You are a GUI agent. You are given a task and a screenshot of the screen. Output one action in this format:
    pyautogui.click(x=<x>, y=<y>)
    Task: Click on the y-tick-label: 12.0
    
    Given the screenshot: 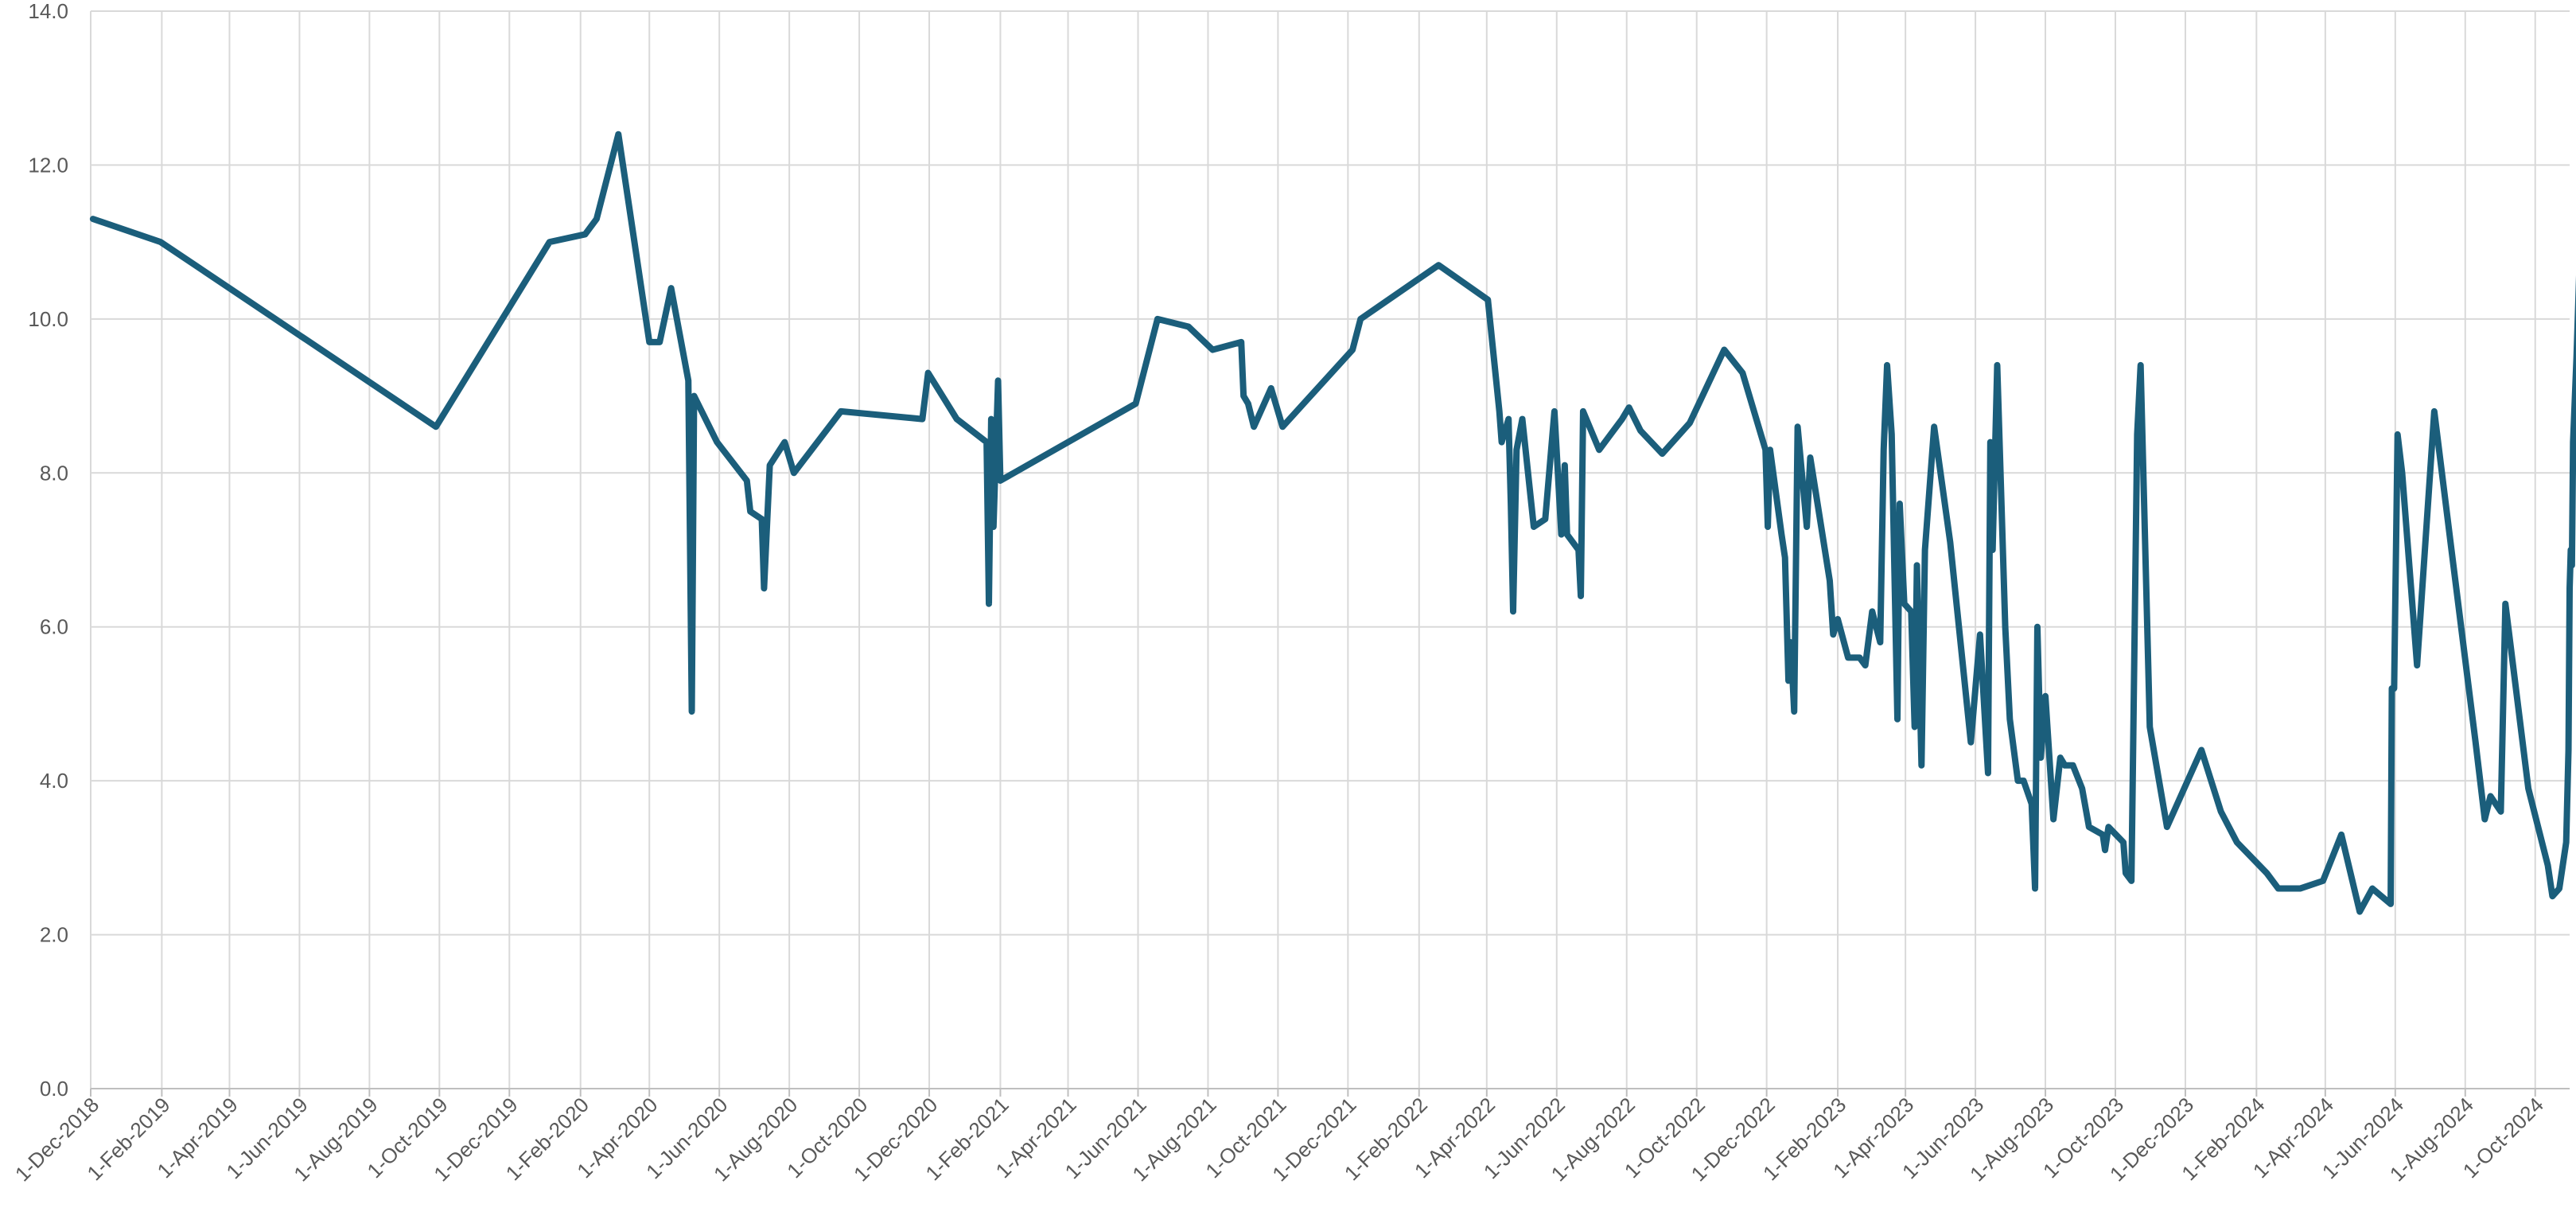 What is the action you would take?
    pyautogui.click(x=48, y=165)
    